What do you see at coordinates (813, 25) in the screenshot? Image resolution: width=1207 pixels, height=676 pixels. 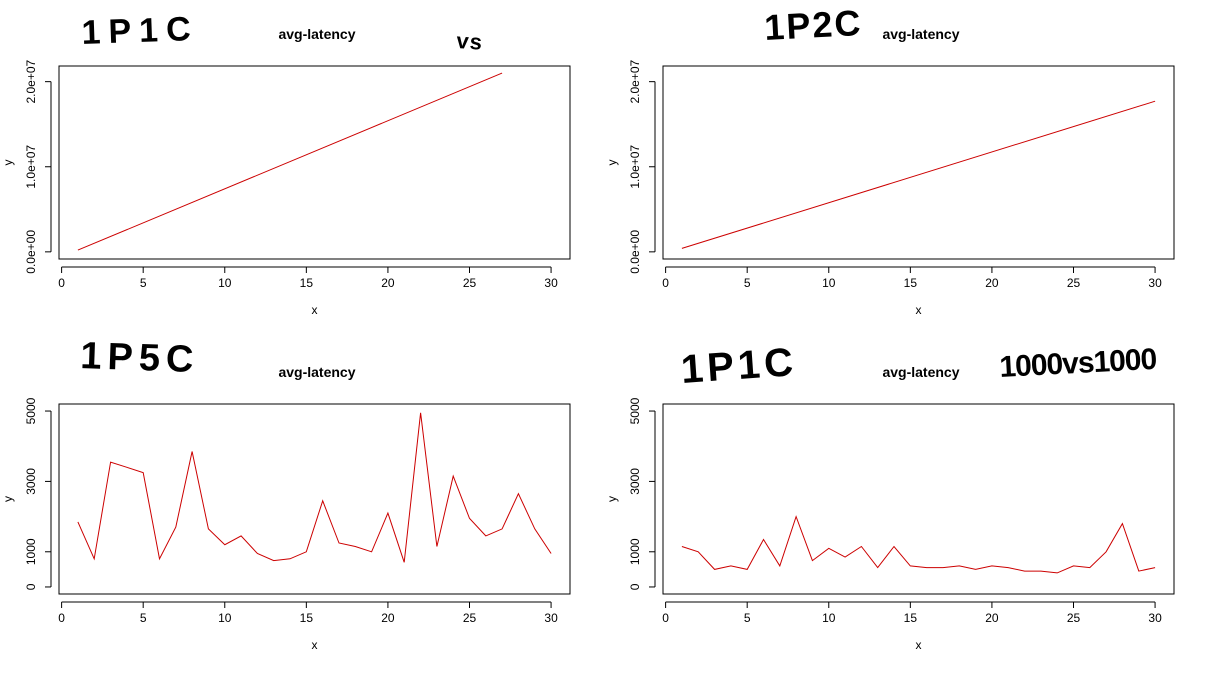 I see `handwritten-note: 1P2C` at bounding box center [813, 25].